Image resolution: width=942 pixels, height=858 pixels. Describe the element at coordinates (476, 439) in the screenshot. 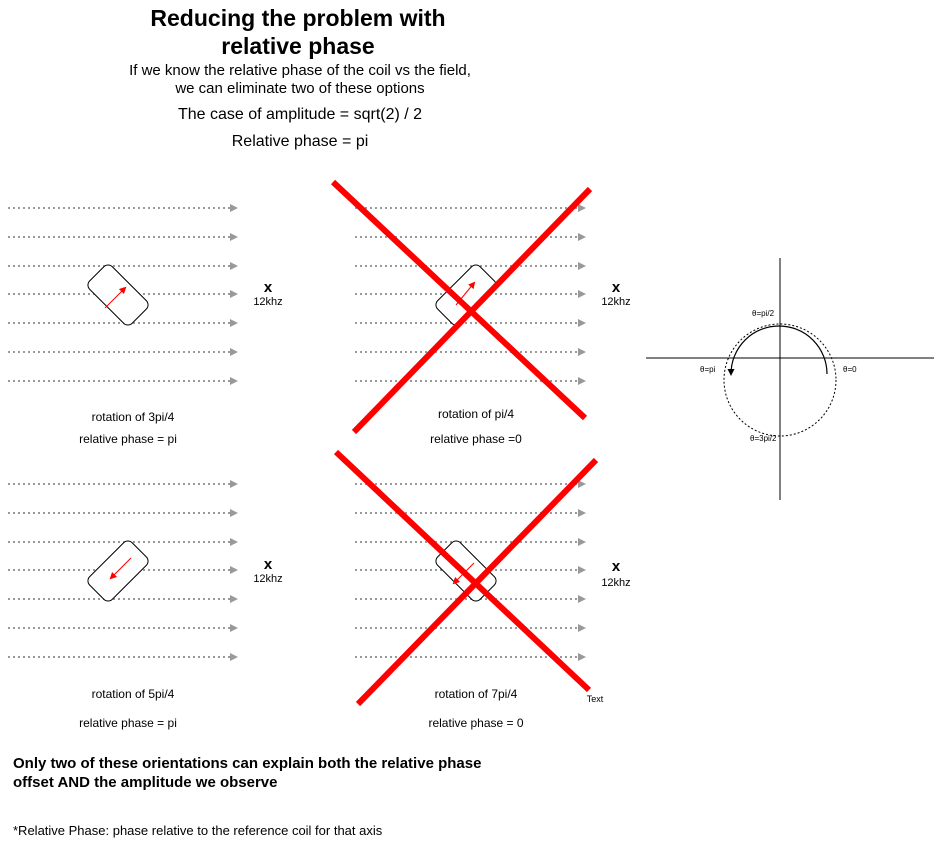

I see `panel-2-phase: relative phase =0` at that location.